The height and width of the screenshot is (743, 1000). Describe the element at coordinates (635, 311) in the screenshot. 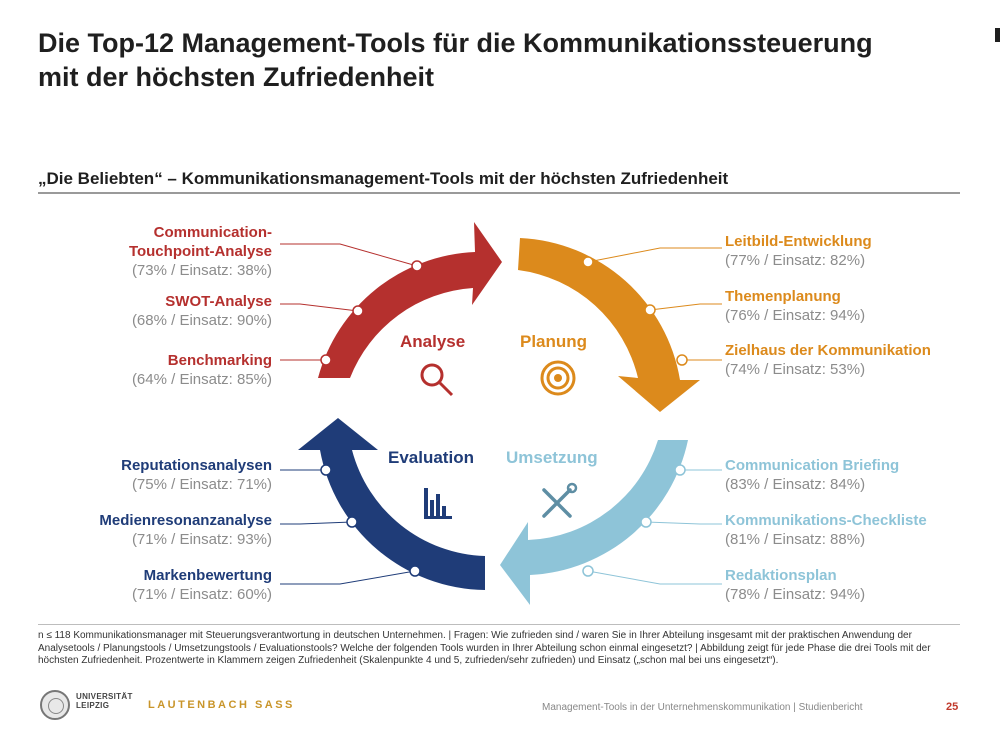

I see `planung-nodes` at that location.